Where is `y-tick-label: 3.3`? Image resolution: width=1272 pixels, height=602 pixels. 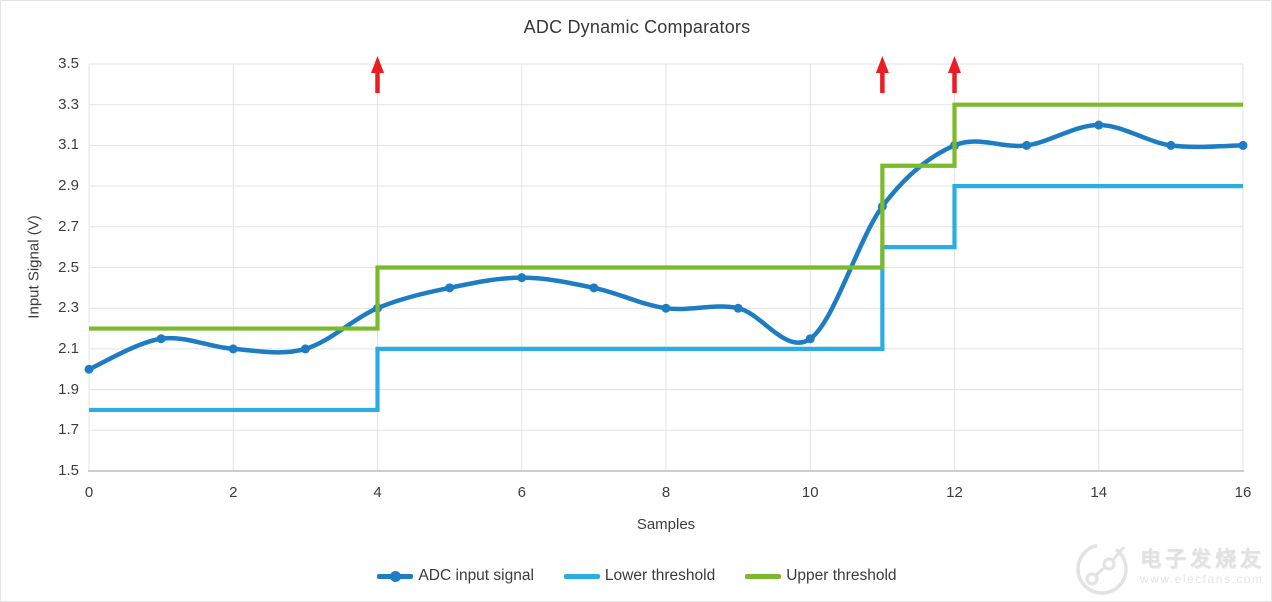
y-tick-label: 3.3 is located at coordinates (68, 104).